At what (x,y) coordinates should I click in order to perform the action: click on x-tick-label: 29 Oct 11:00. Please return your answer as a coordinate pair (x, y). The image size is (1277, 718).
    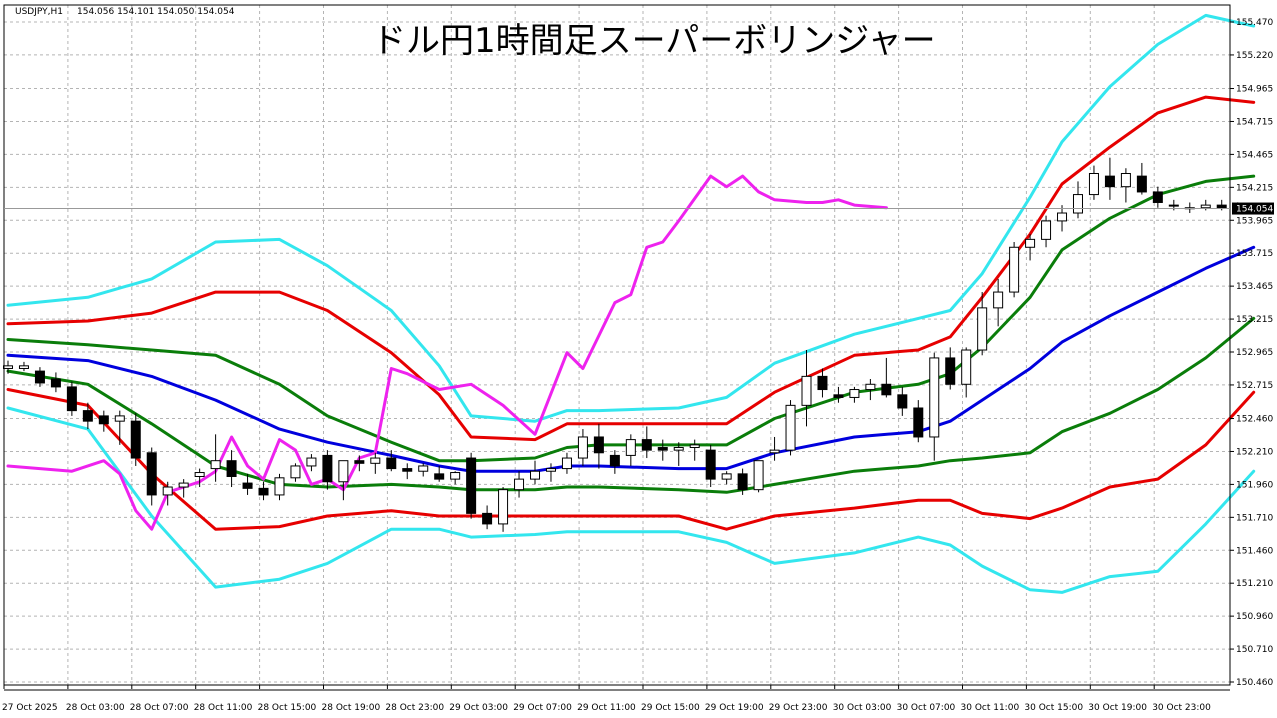
    Looking at the image, I should click on (606, 708).